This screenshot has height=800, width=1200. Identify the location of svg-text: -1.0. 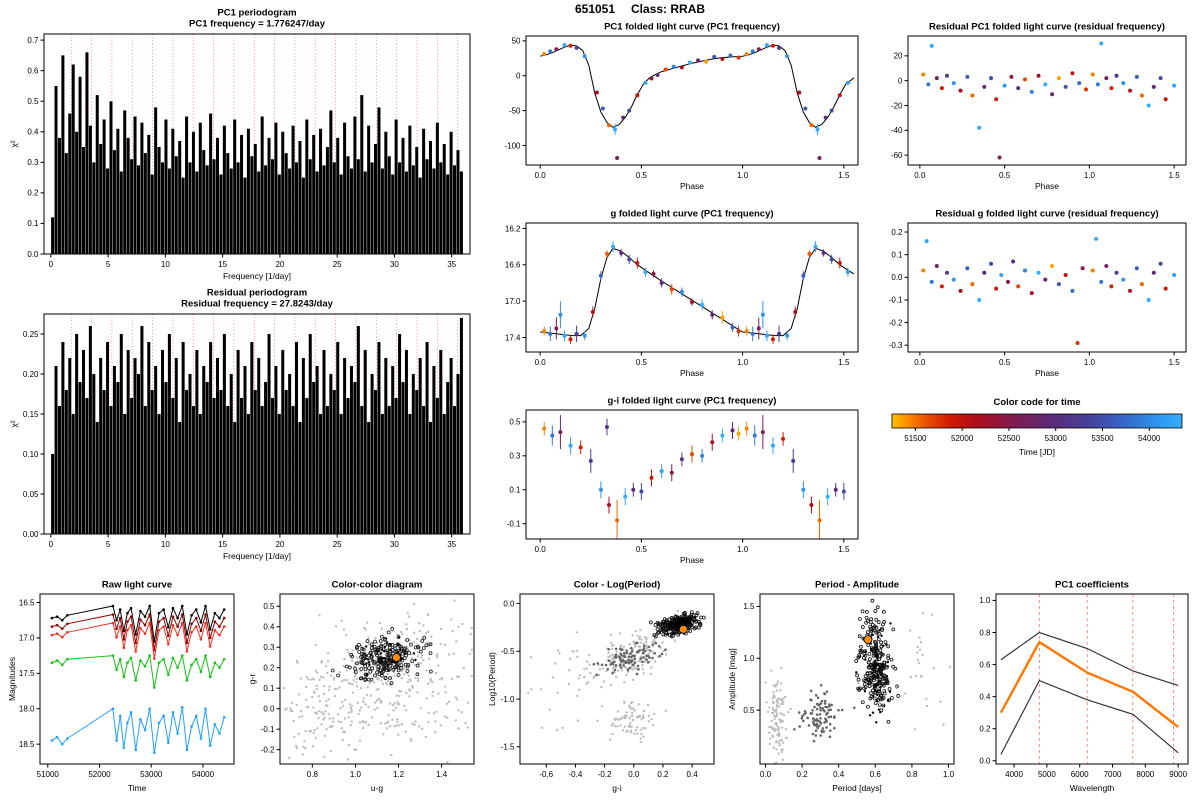
(508, 699).